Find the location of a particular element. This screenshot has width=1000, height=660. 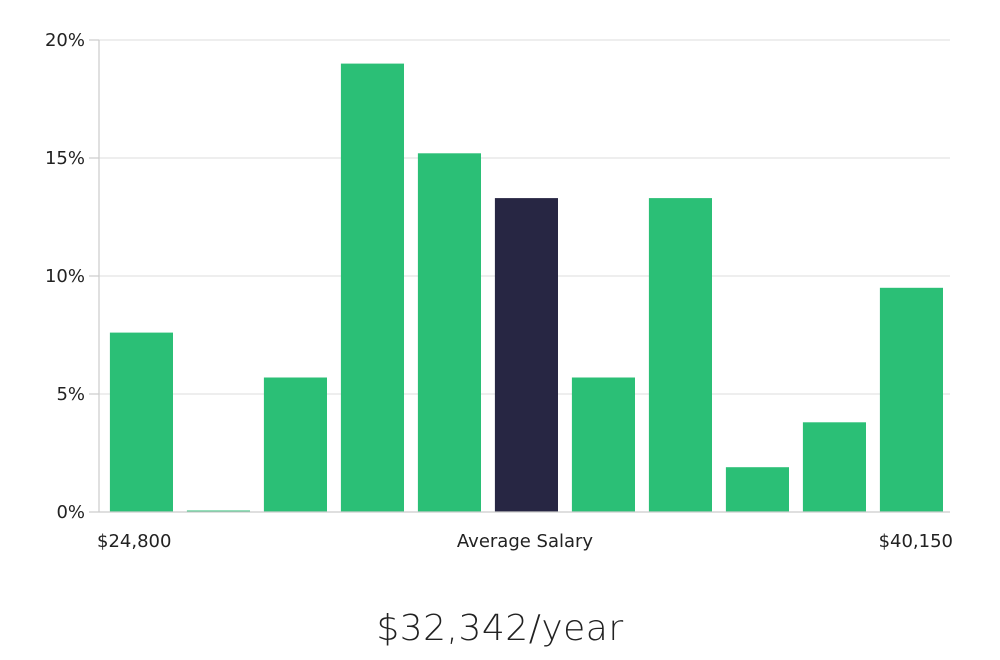

y-tick-labels: 0% 5% 10% 15% 20% is located at coordinates (65, 276).